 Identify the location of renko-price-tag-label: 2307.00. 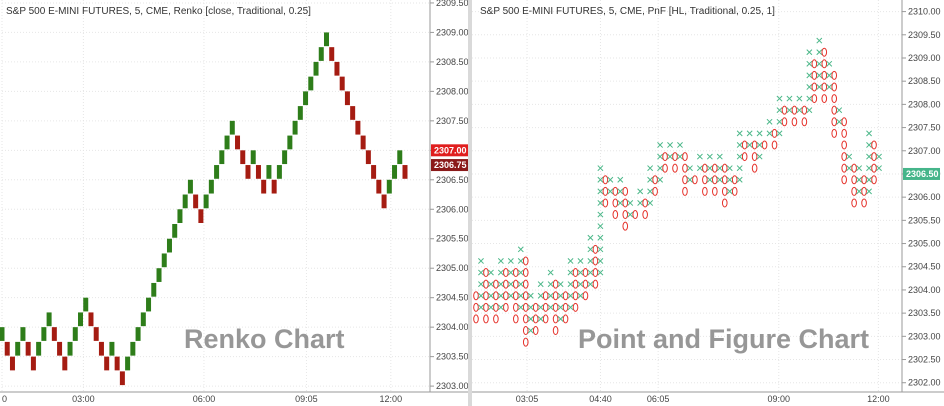
(450, 150).